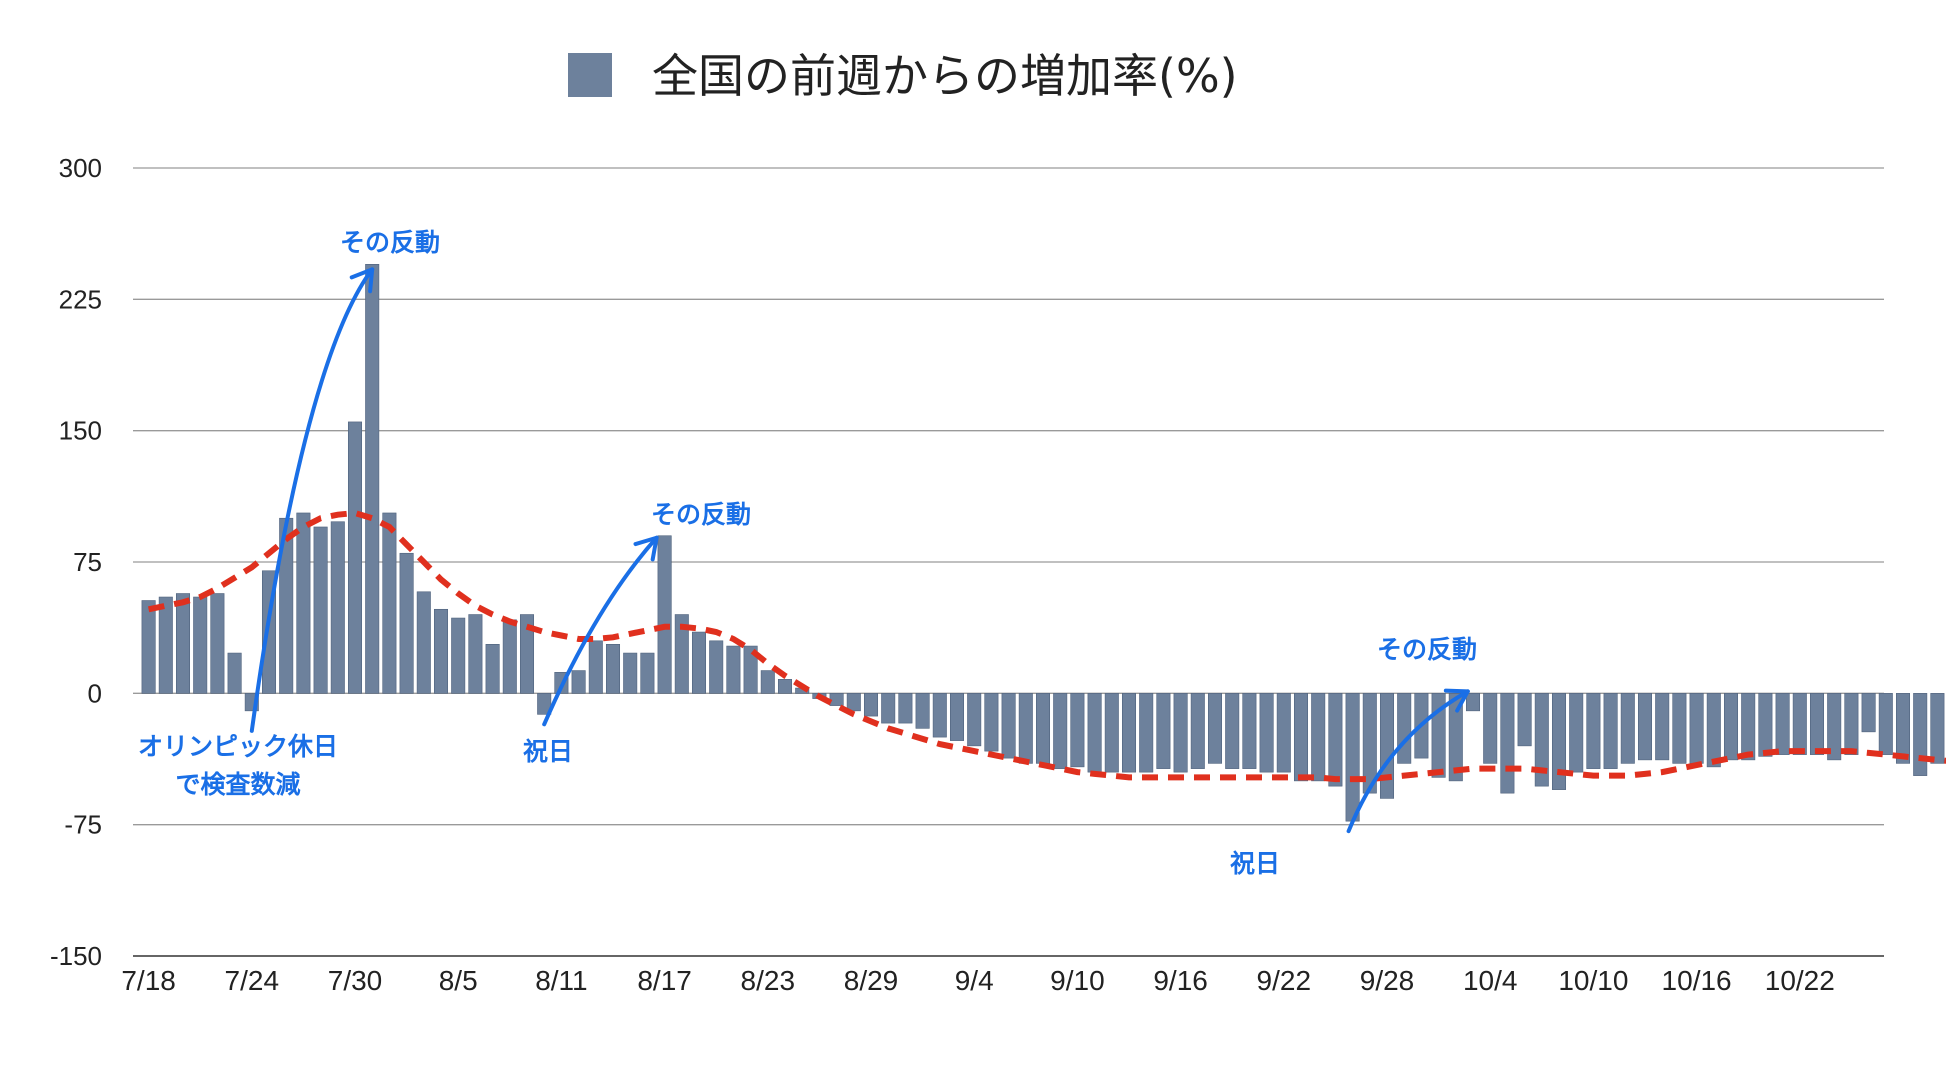  What do you see at coordinates (1800, 980) in the screenshot?
I see `x-tick-label: 10/22` at bounding box center [1800, 980].